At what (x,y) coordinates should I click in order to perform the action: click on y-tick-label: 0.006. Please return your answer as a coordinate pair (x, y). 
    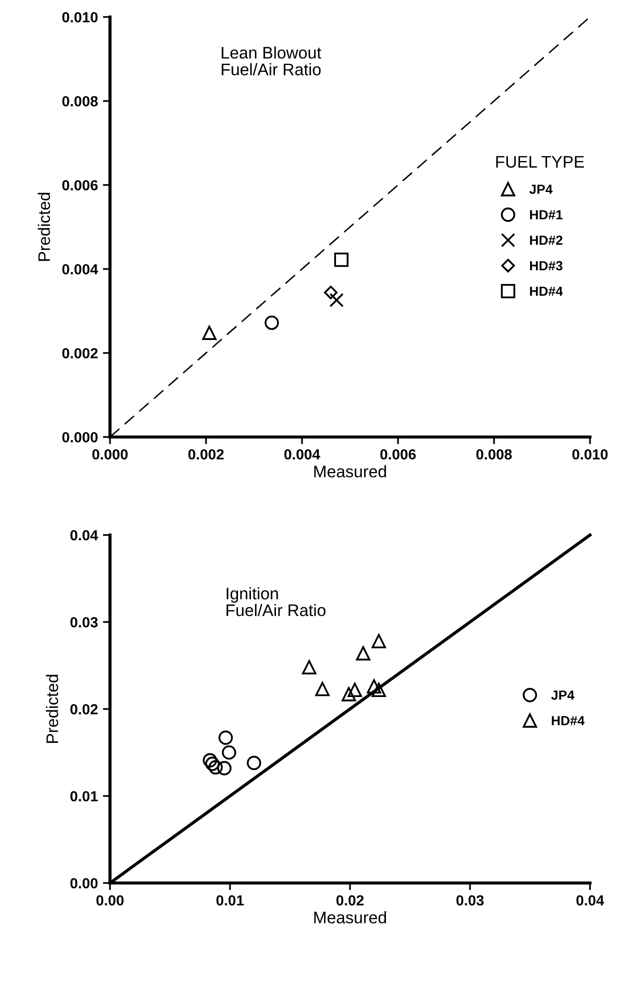
    Looking at the image, I should click on (80, 185).